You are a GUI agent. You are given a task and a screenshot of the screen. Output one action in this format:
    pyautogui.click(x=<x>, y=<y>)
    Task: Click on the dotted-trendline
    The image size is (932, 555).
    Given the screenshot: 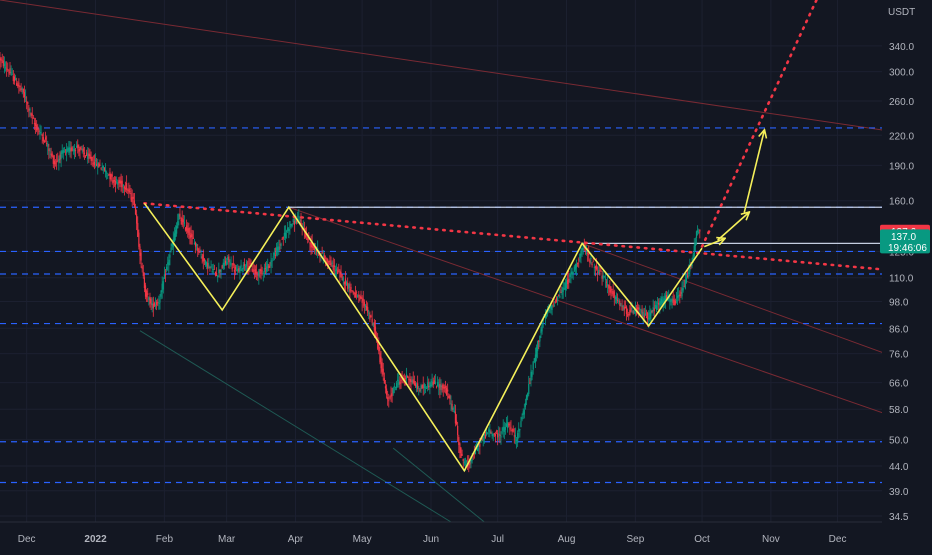 What is the action you would take?
    pyautogui.click(x=760, y=124)
    